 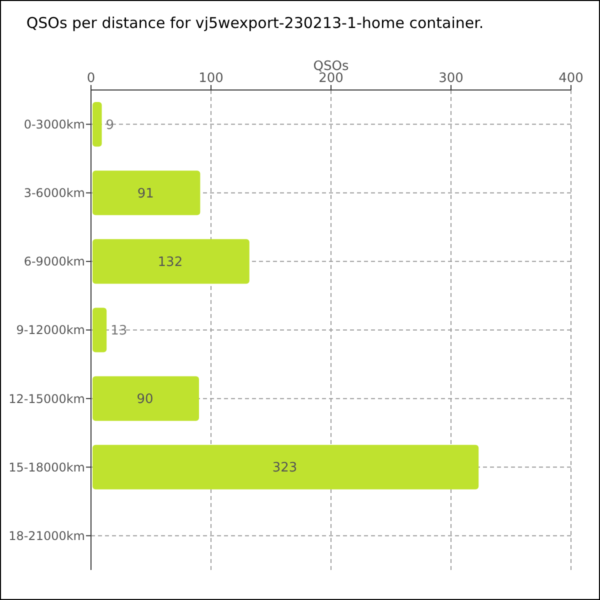 I want to click on x-tick-label: 100, so click(x=211, y=78).